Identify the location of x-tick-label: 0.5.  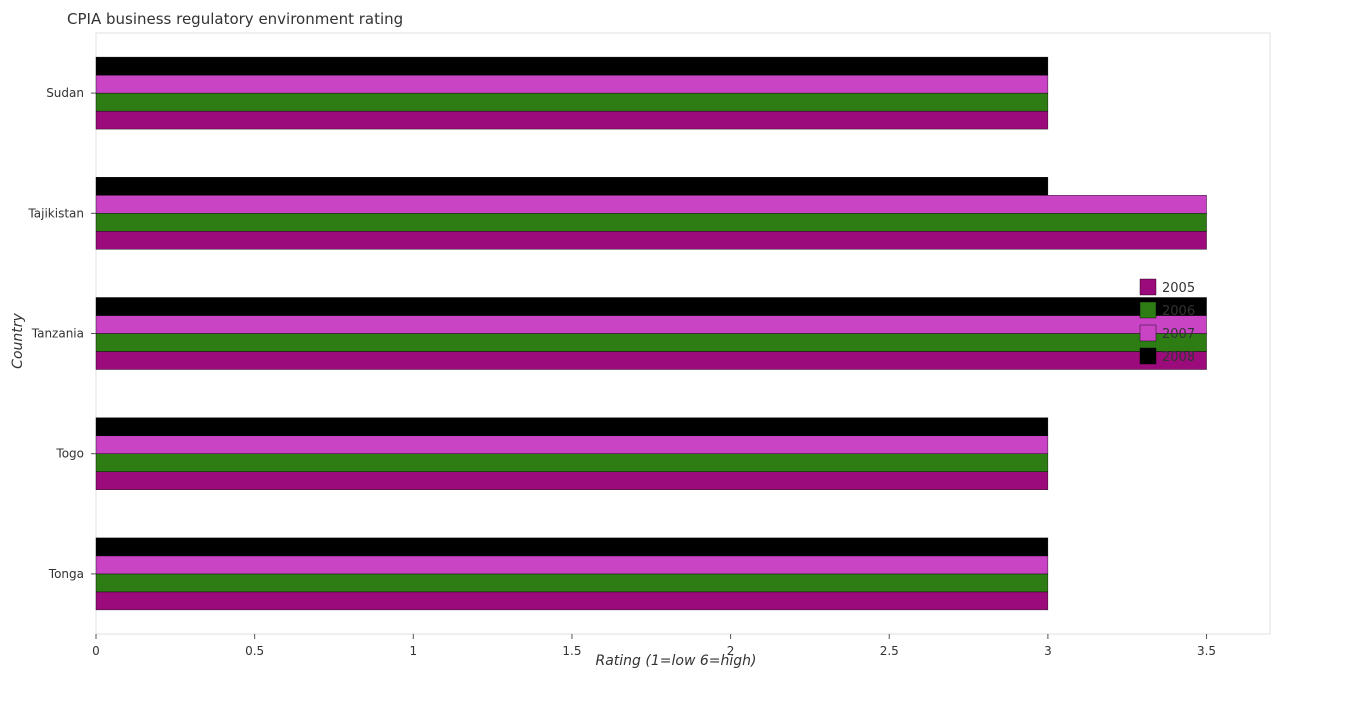
(254, 651).